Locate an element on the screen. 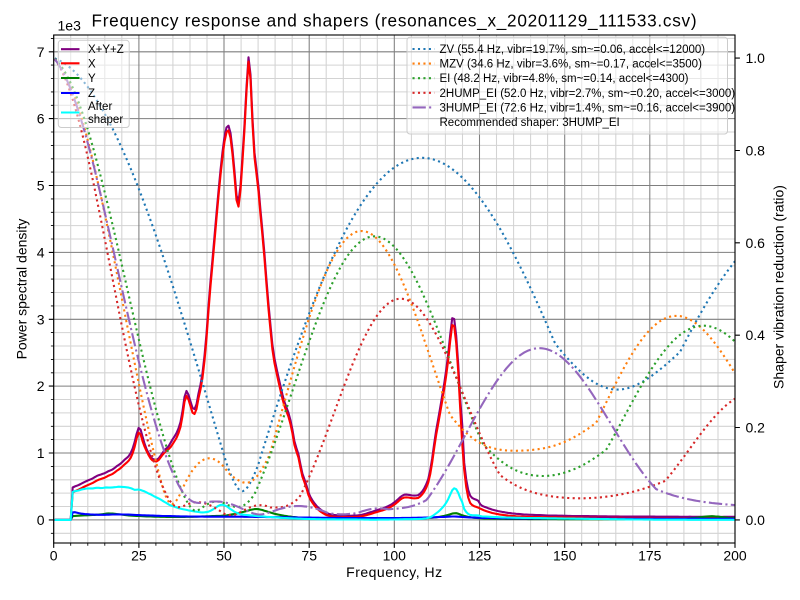 This screenshot has width=800, height=600. svg-text: 1 is located at coordinates (41, 453).